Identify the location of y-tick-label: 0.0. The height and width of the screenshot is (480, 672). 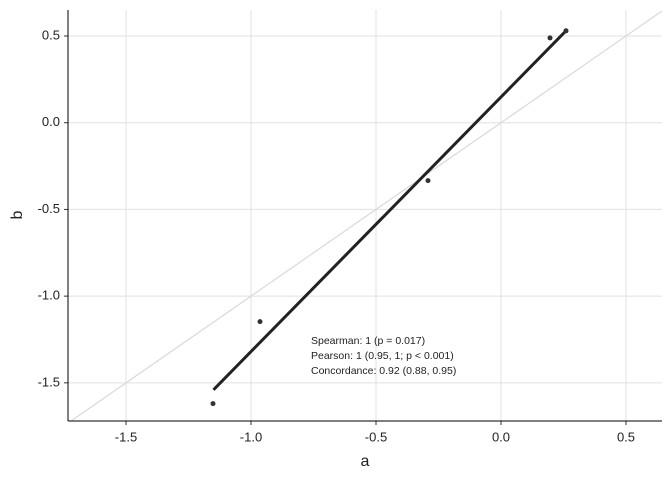
(51, 121).